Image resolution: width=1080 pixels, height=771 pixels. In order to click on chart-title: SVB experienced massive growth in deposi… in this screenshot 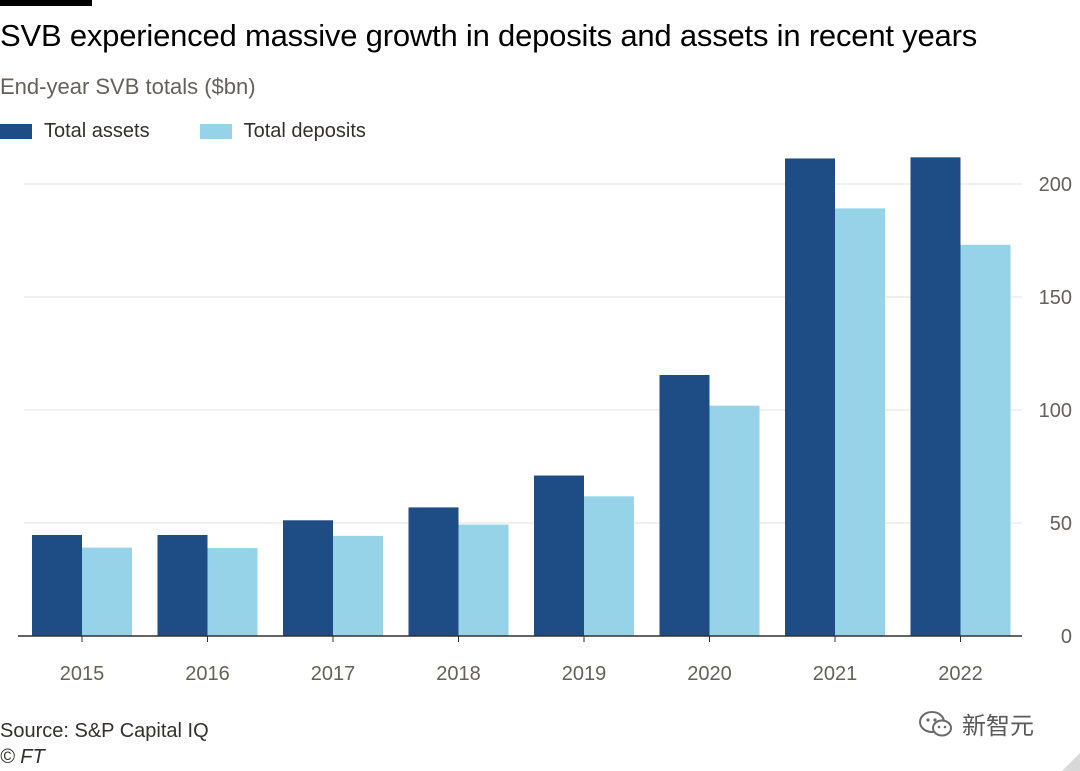, I will do `click(488, 35)`.